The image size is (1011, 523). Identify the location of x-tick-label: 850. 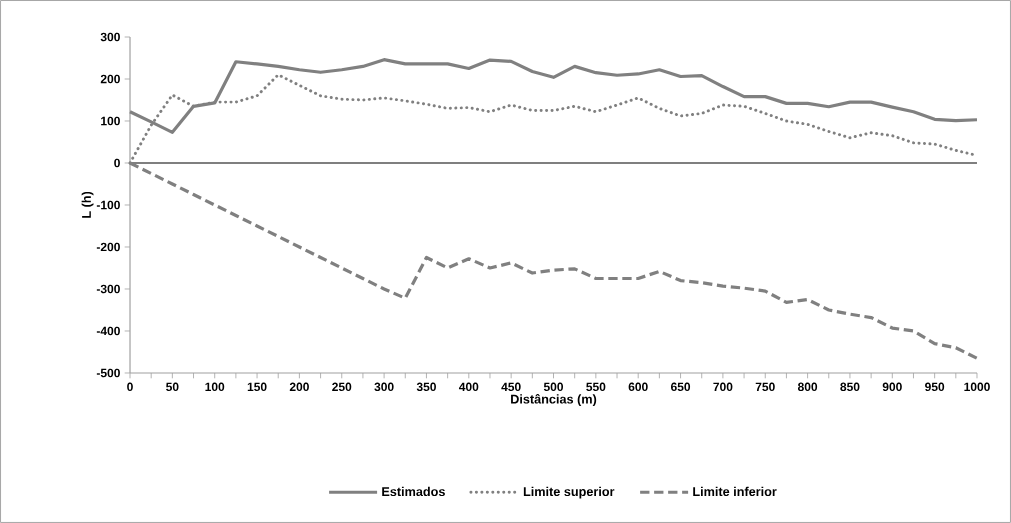
(850, 387).